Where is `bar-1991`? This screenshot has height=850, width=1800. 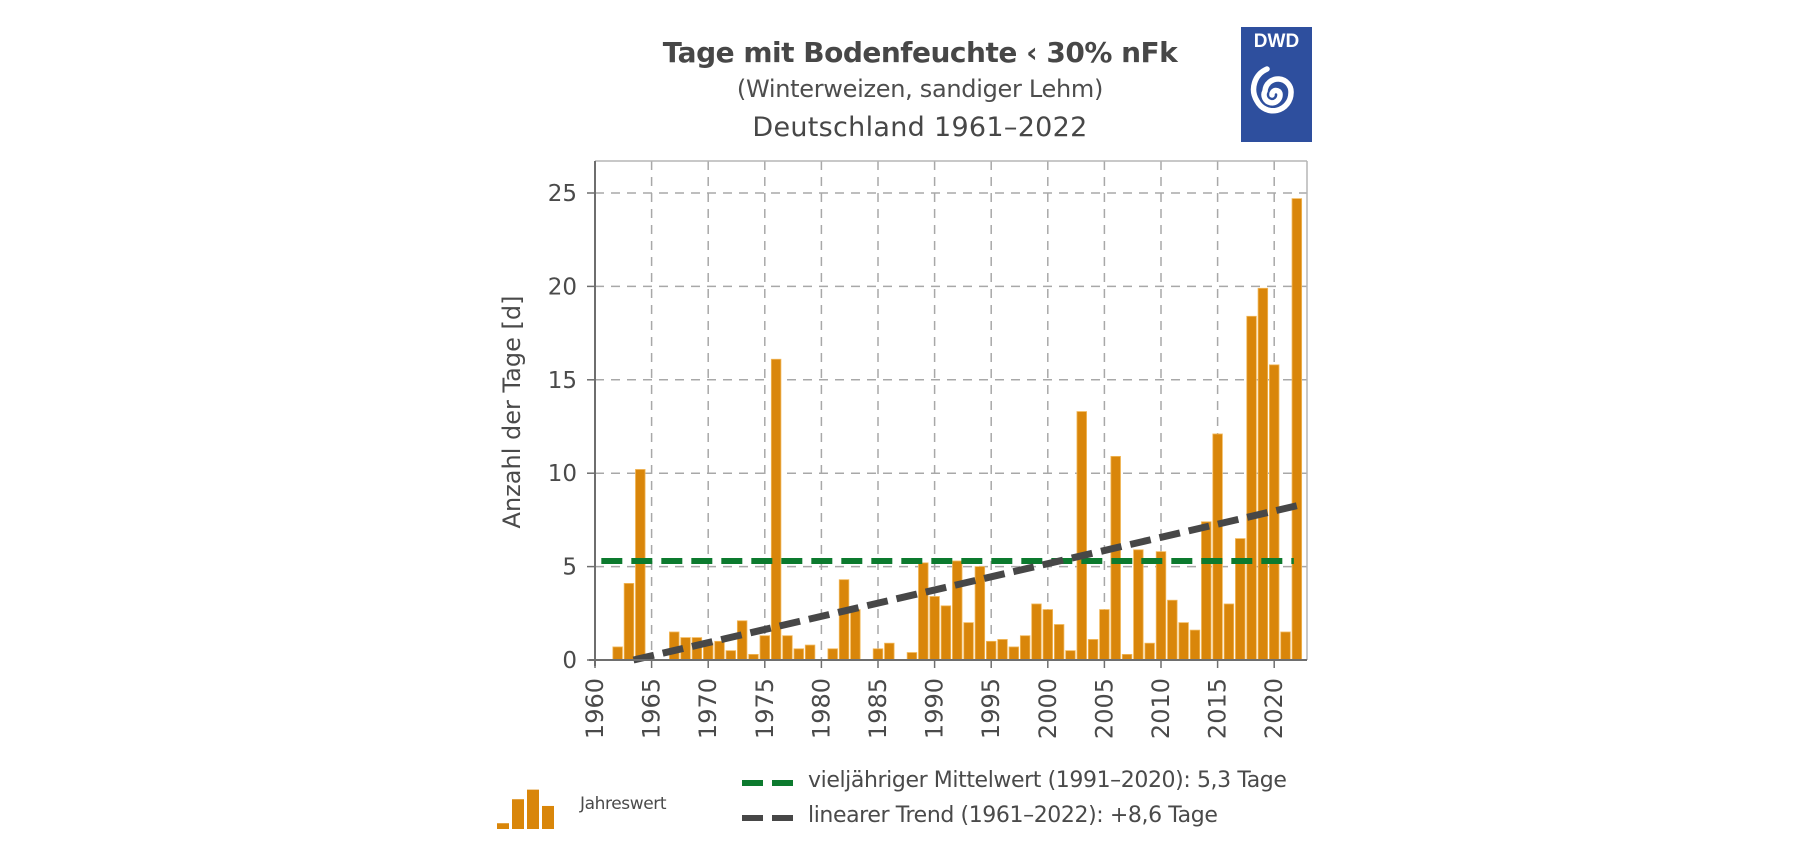
bar-1991 is located at coordinates (946, 633).